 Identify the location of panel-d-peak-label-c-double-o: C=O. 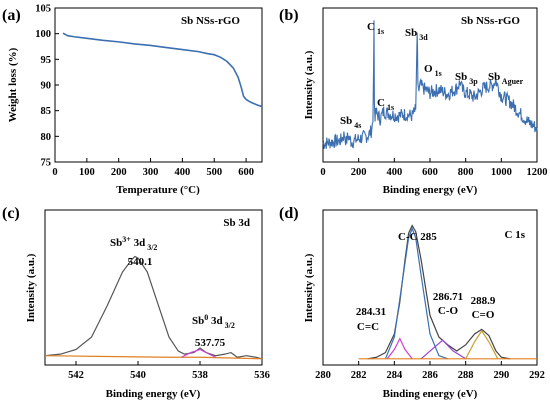
(483, 315).